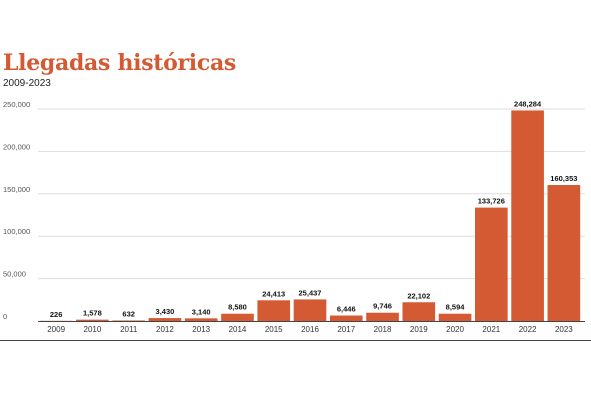 The height and width of the screenshot is (400, 591). What do you see at coordinates (129, 329) in the screenshot?
I see `x-tick-label: 2011` at bounding box center [129, 329].